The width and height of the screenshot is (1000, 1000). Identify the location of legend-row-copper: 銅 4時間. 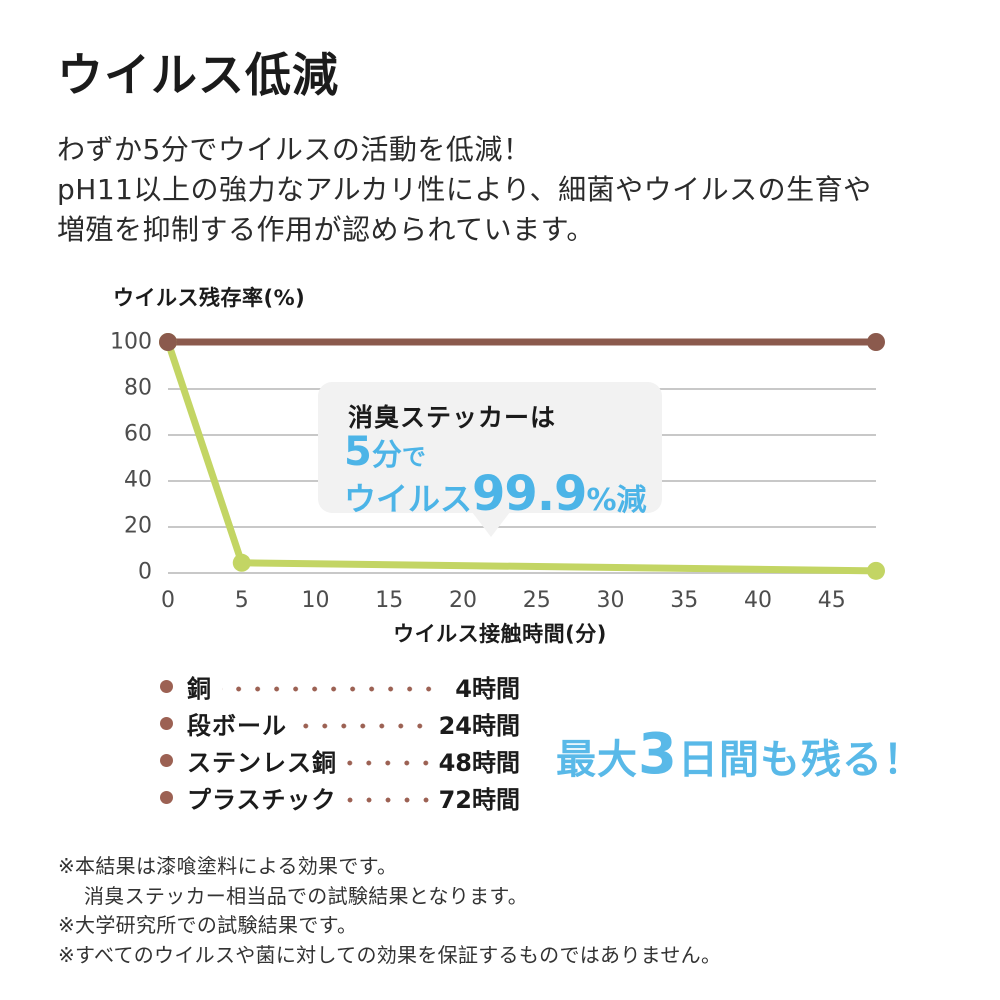
(340, 686).